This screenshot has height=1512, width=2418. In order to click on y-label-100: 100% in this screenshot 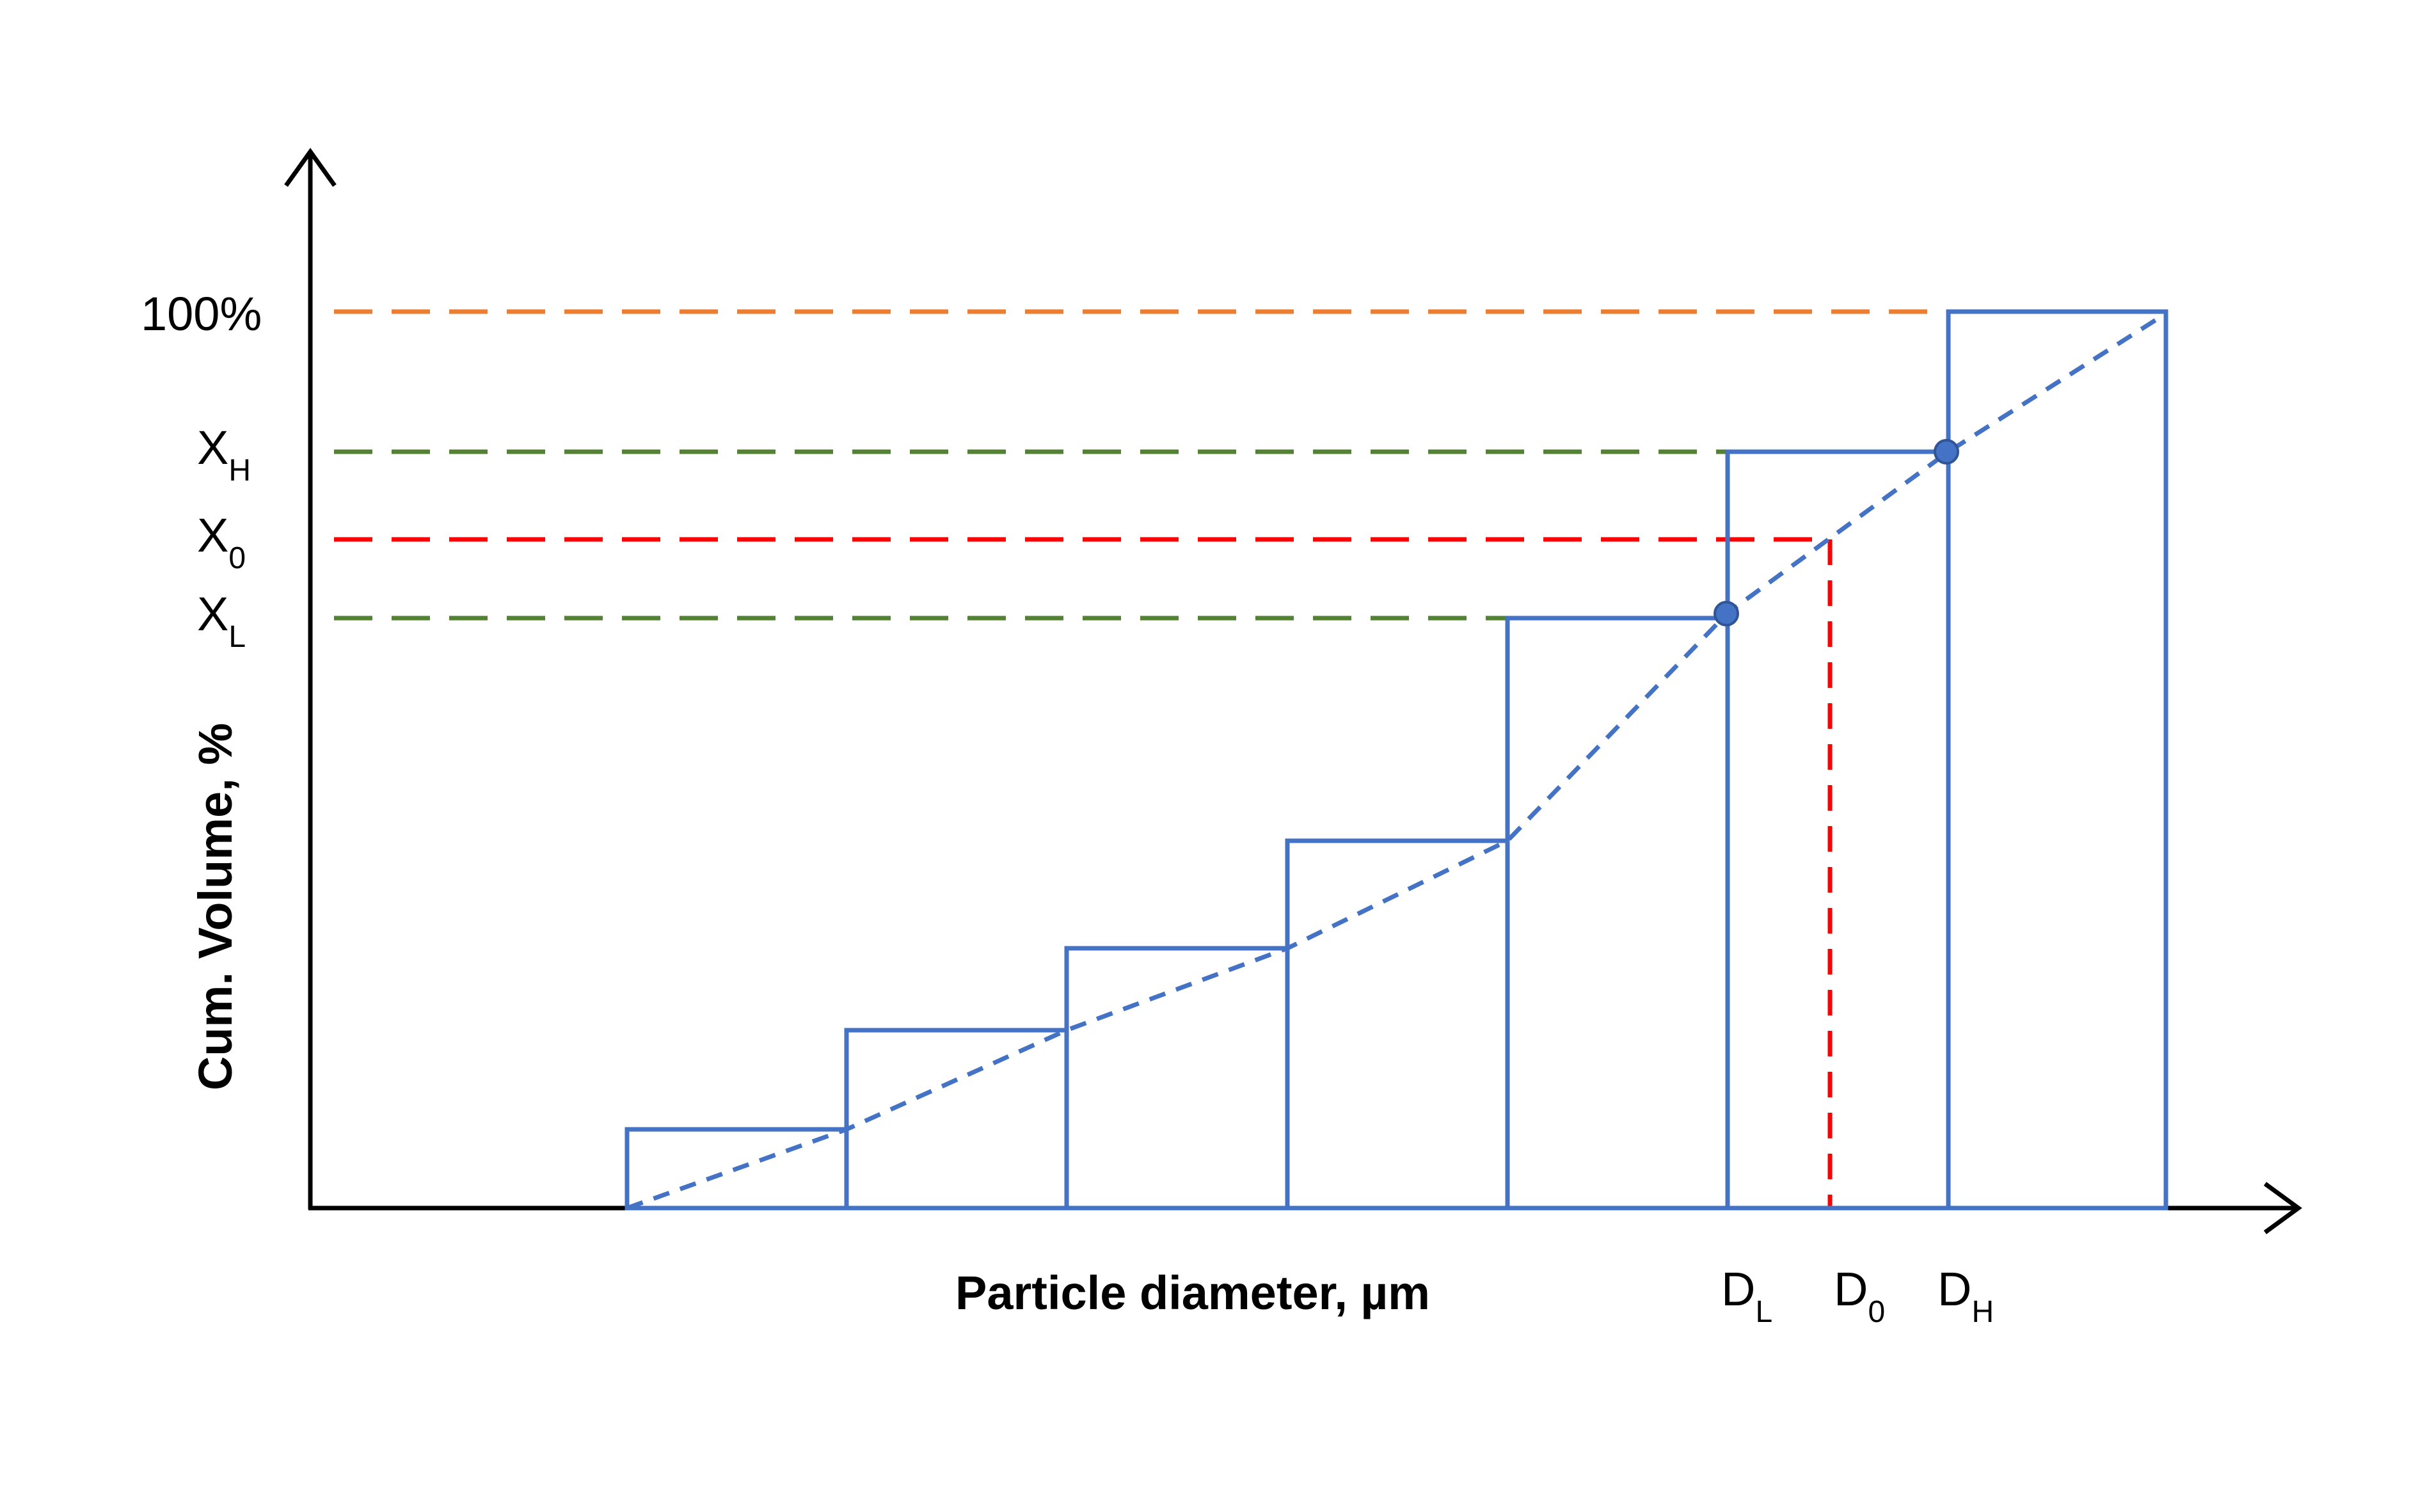, I will do `click(201, 313)`.